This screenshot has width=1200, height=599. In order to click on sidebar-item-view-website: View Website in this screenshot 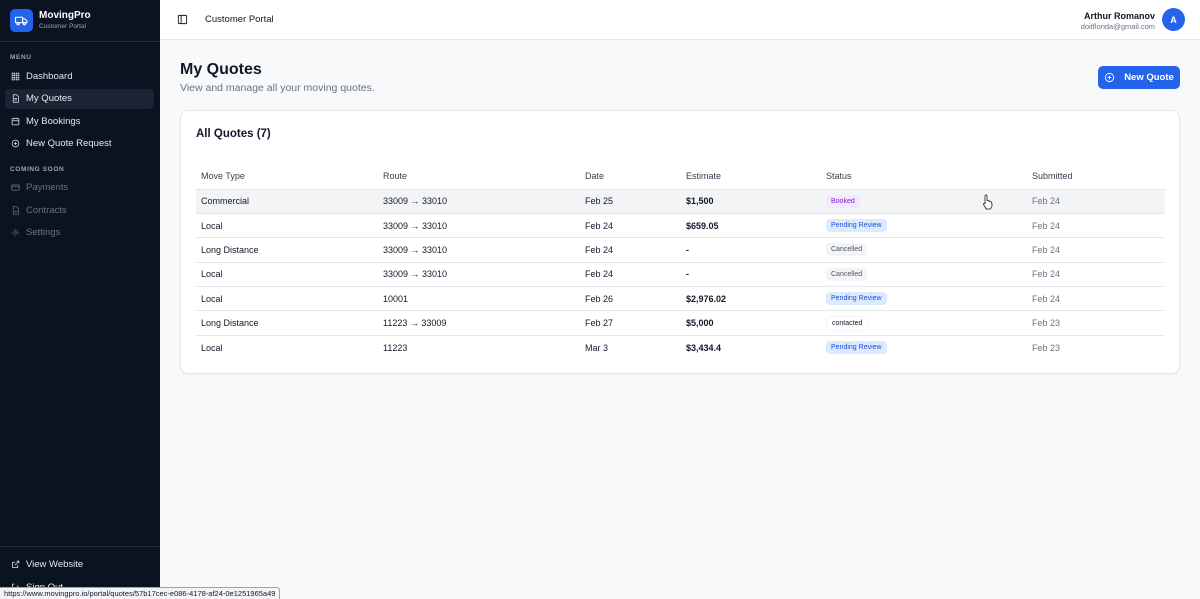, I will do `click(79, 565)`.